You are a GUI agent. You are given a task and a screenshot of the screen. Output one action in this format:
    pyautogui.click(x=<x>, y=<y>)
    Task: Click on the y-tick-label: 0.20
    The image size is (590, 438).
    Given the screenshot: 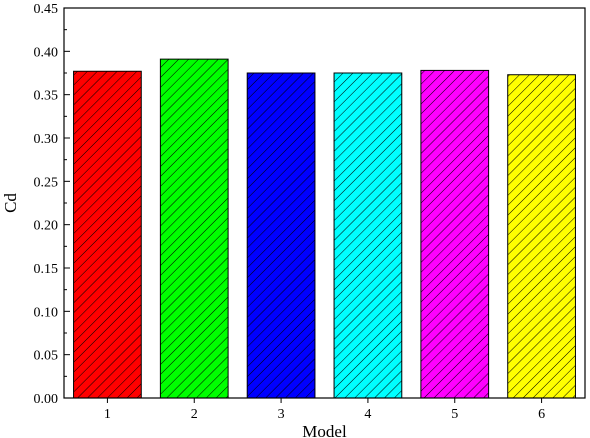 What is the action you would take?
    pyautogui.click(x=46, y=226)
    